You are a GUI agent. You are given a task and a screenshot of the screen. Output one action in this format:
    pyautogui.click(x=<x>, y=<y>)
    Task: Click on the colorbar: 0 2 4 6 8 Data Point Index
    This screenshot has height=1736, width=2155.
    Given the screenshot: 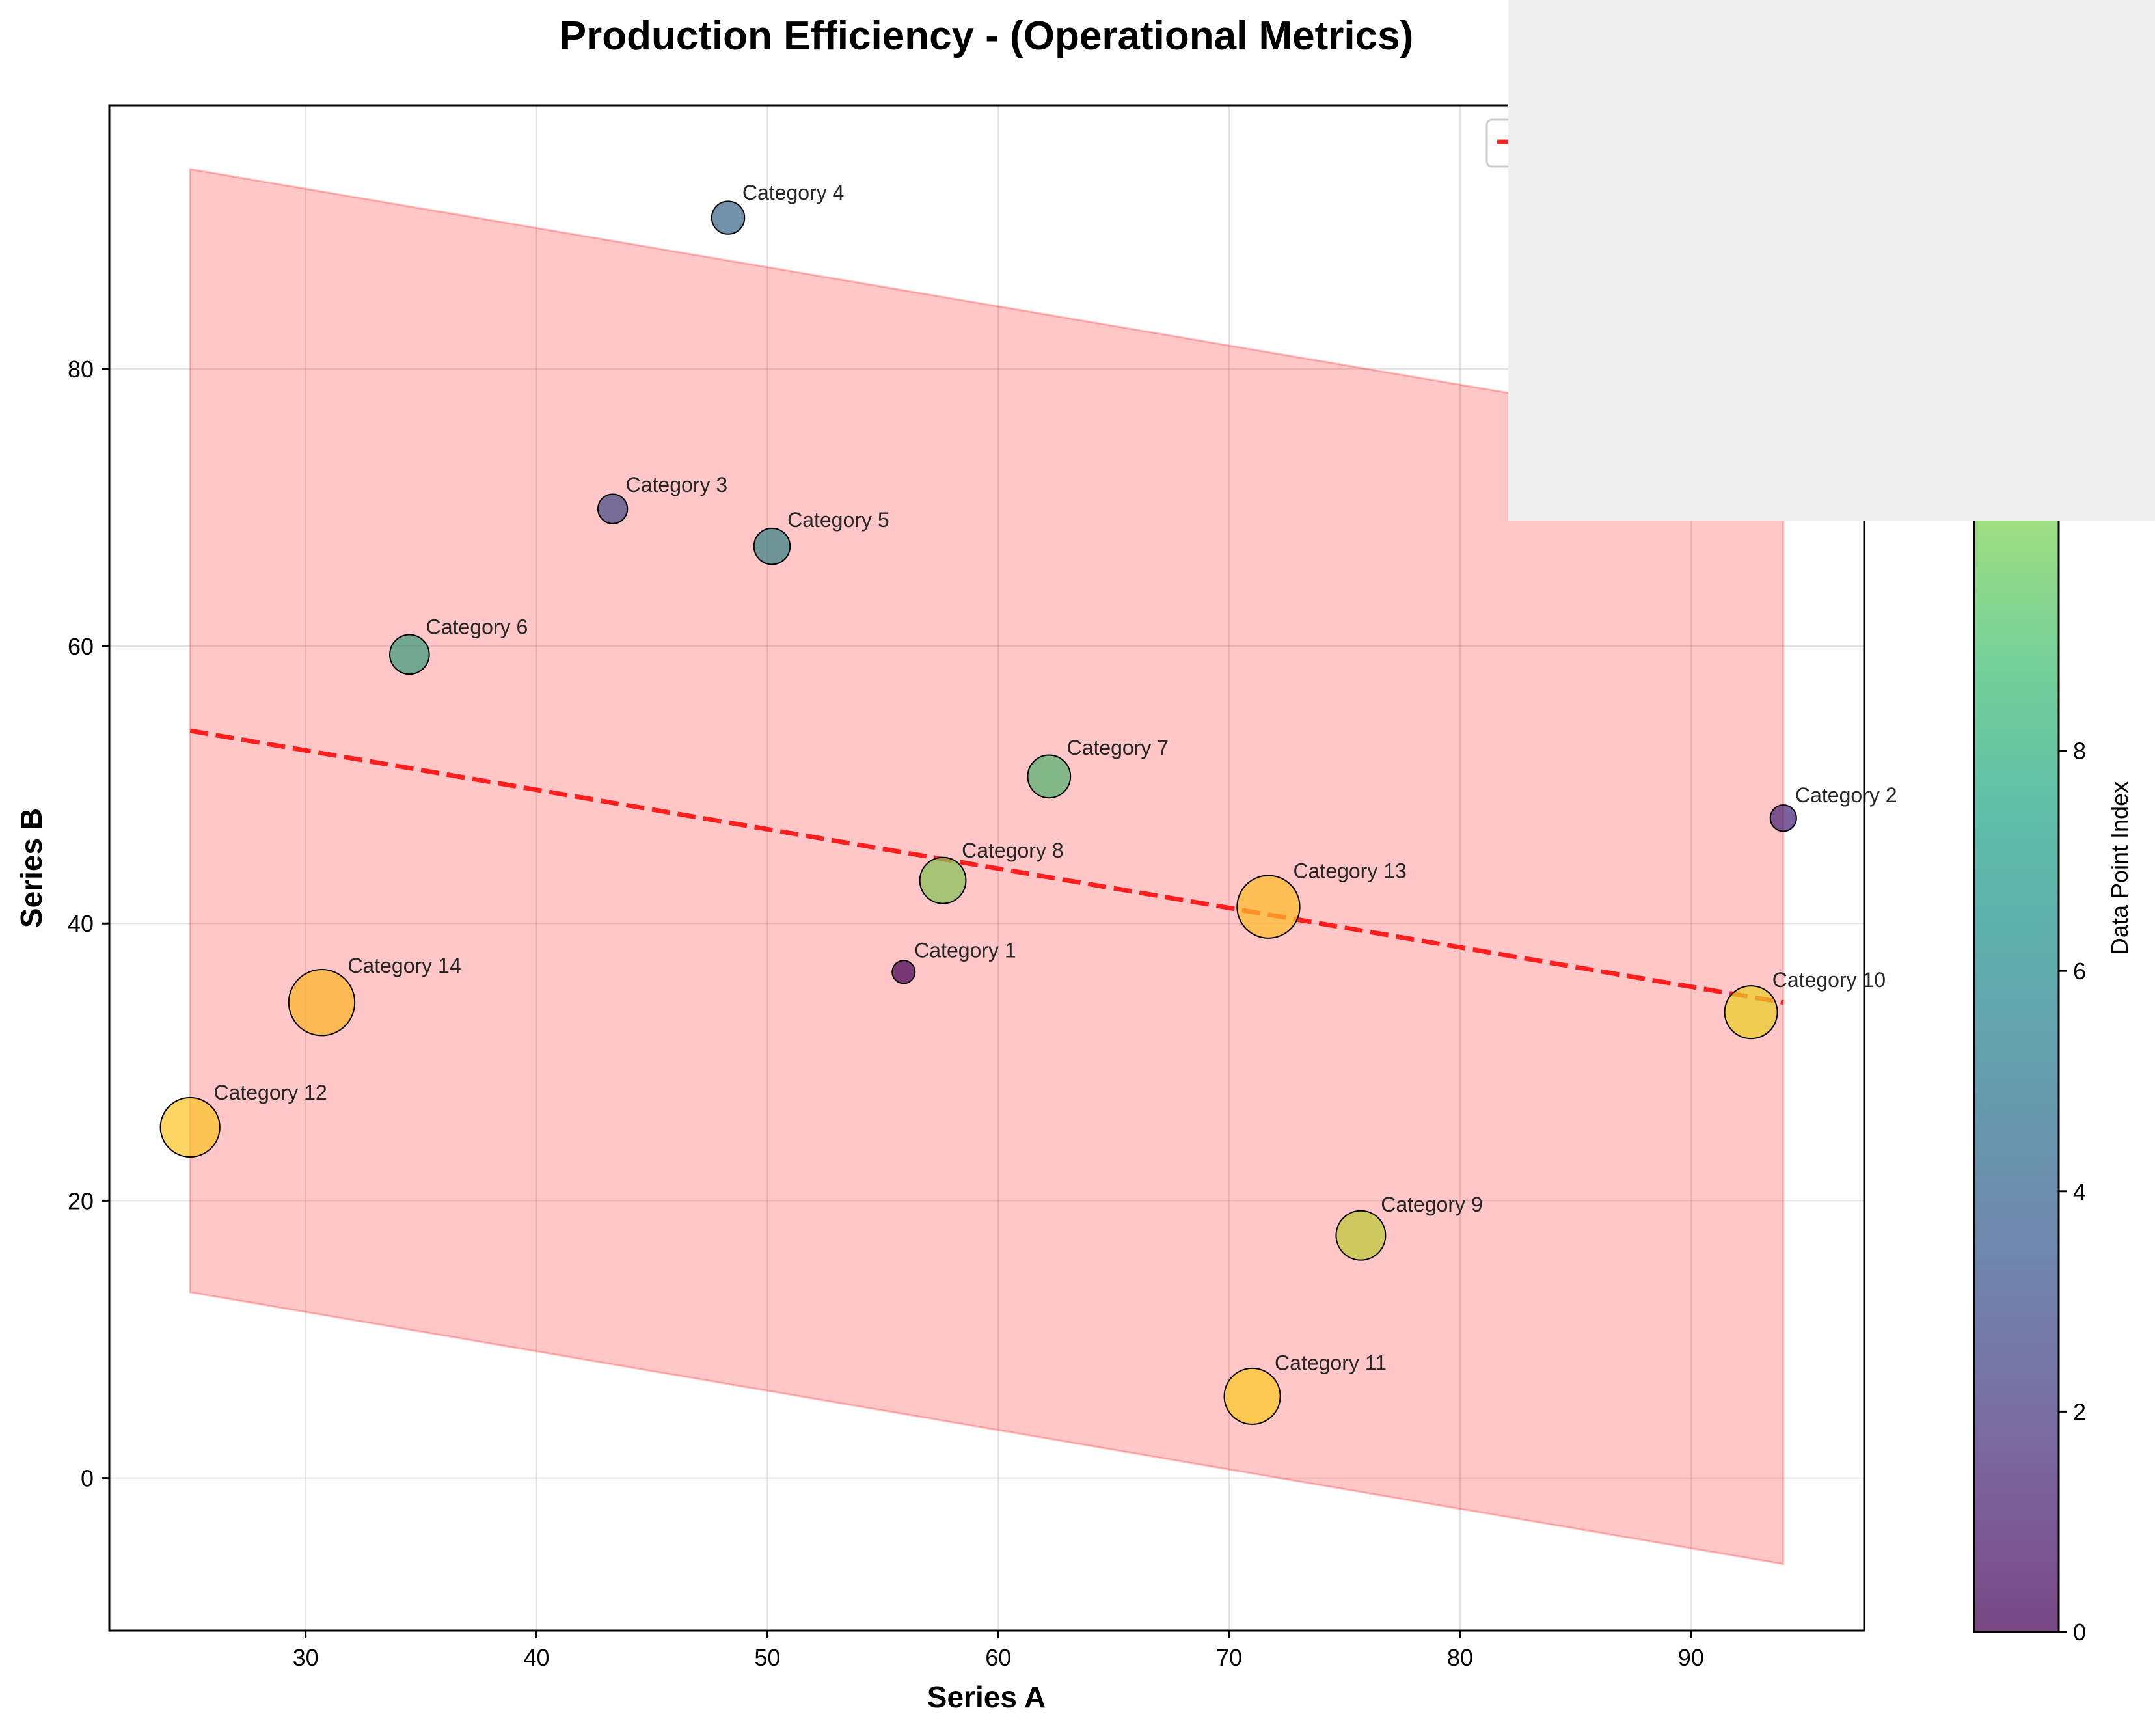 What is the action you would take?
    pyautogui.click(x=2053, y=1082)
    